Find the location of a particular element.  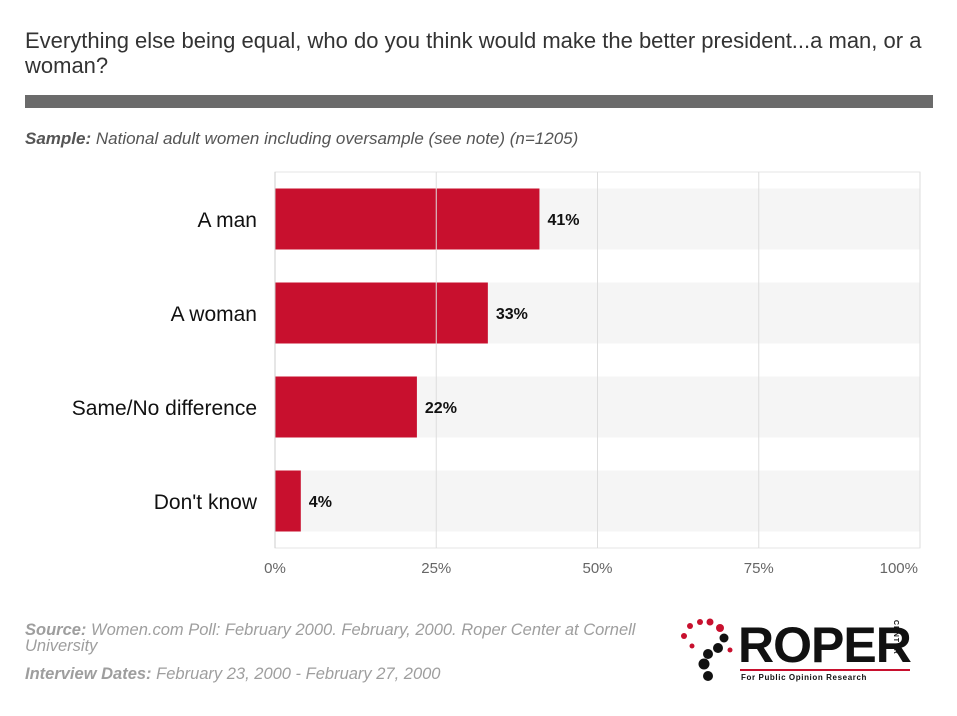

x-tick-label: 50% is located at coordinates (597, 568).